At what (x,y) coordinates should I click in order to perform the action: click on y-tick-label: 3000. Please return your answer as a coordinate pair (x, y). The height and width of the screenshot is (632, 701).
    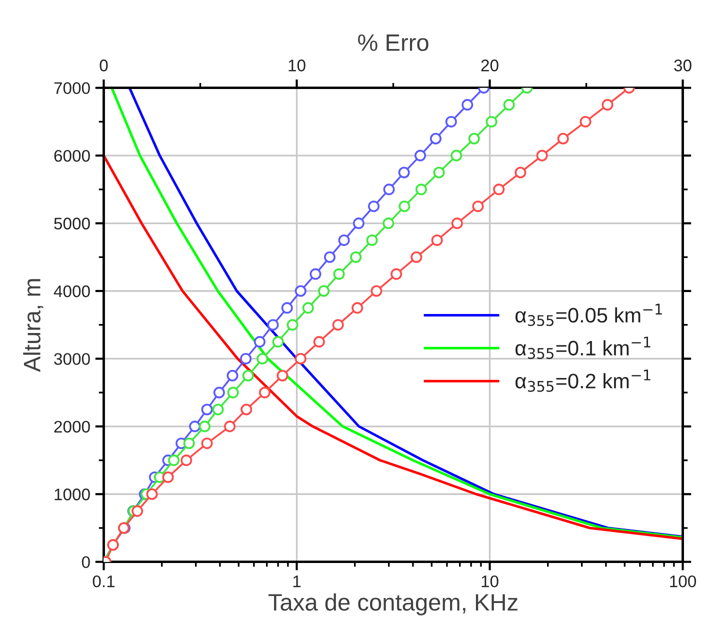
    Looking at the image, I should click on (72, 359).